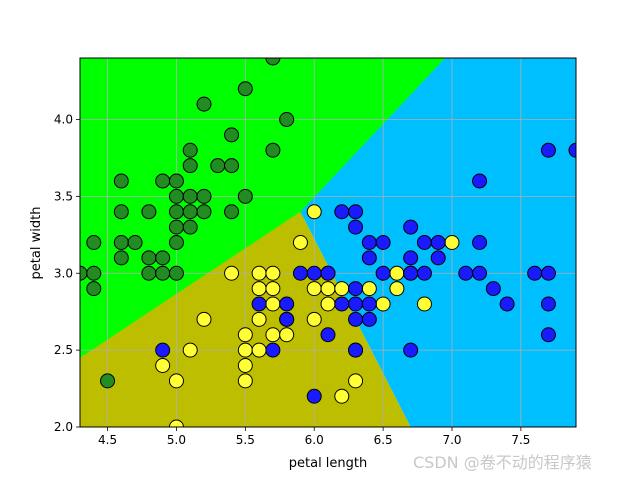 The width and height of the screenshot is (640, 480). Describe the element at coordinates (314, 440) in the screenshot. I see `x-tick-label: 6.0` at that location.